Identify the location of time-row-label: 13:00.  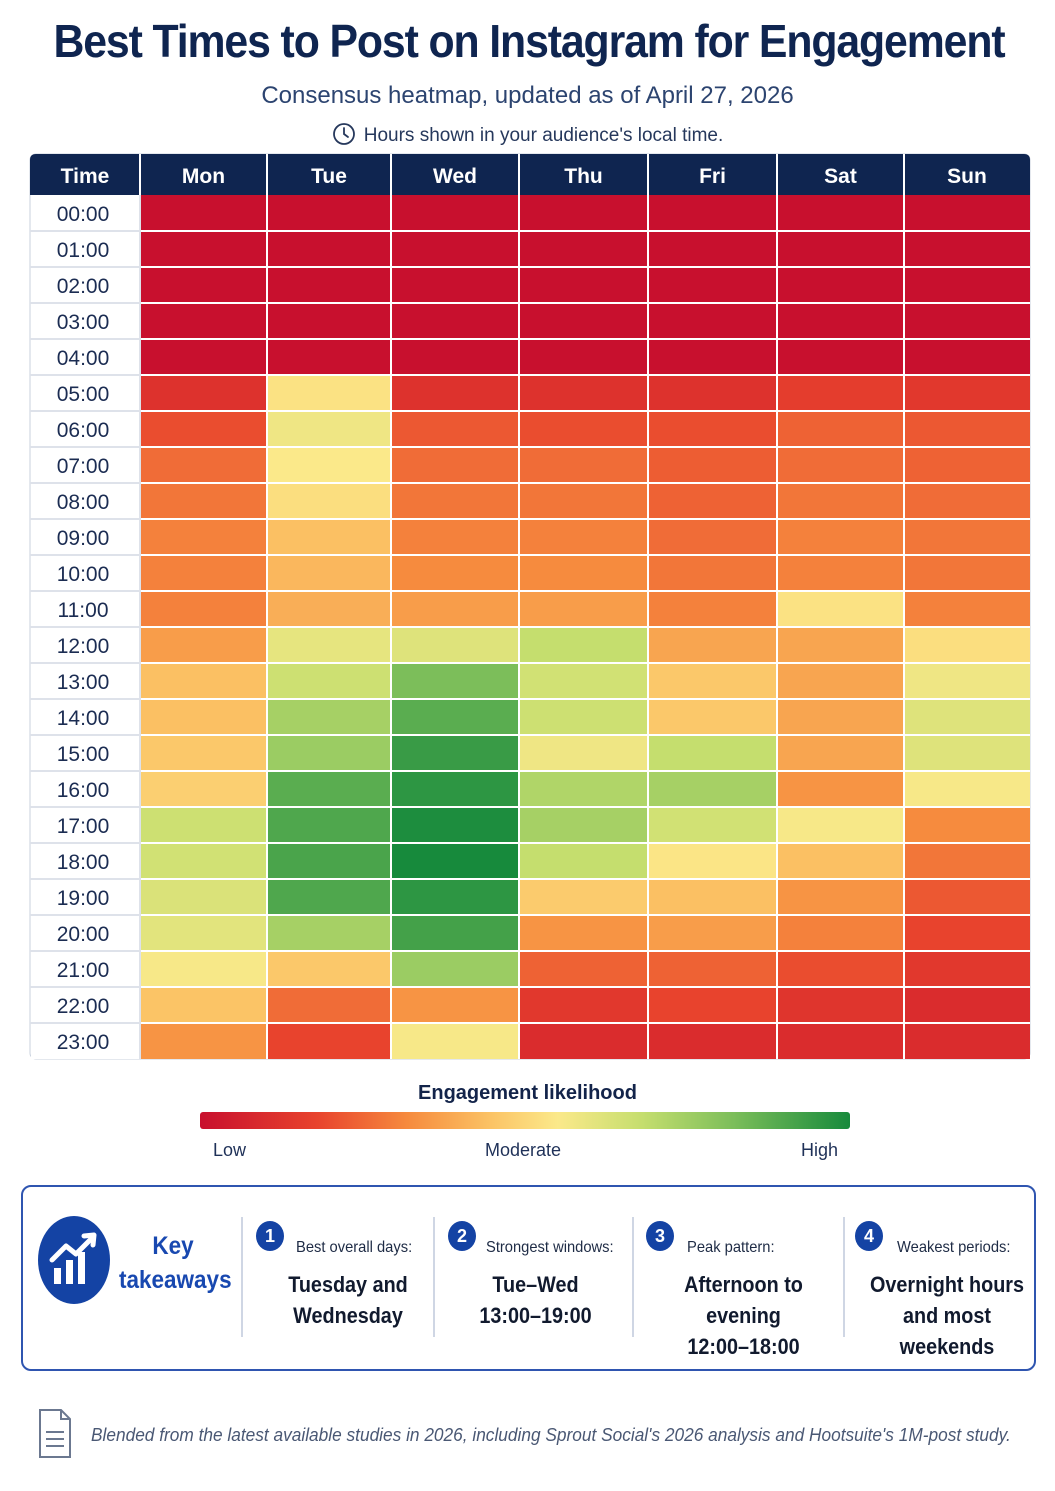
(83, 682).